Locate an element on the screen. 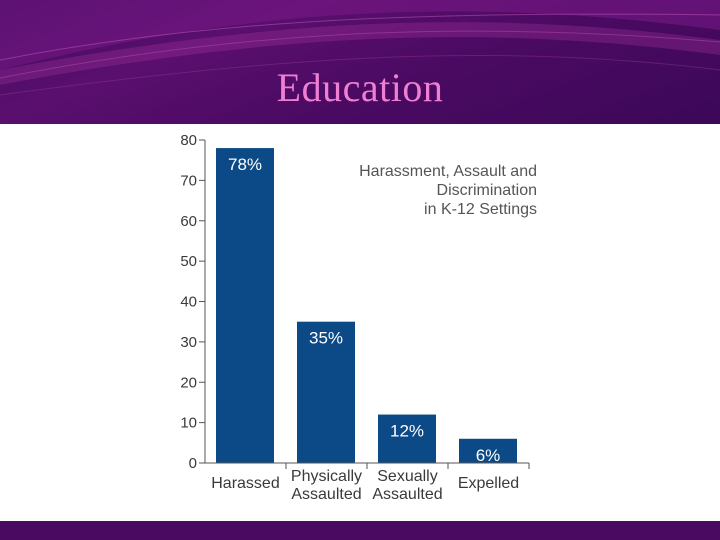  y-tick-label: 20 is located at coordinates (188, 382).